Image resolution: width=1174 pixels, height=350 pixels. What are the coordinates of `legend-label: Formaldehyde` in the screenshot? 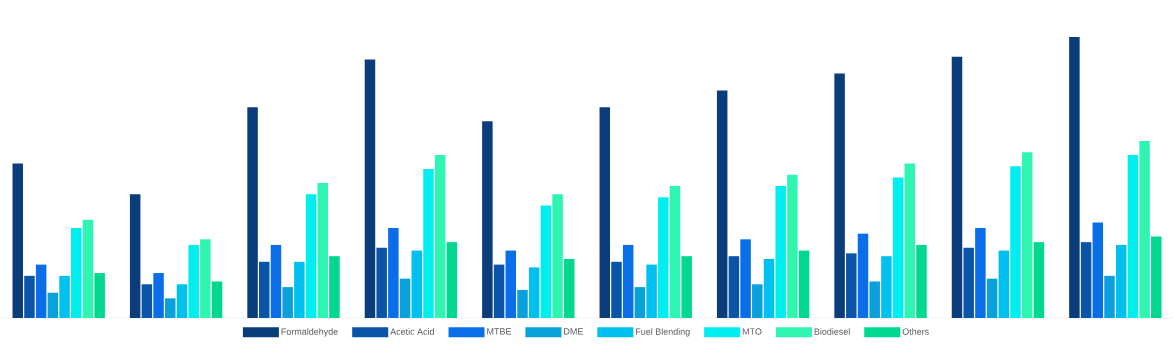 It's located at (309, 332).